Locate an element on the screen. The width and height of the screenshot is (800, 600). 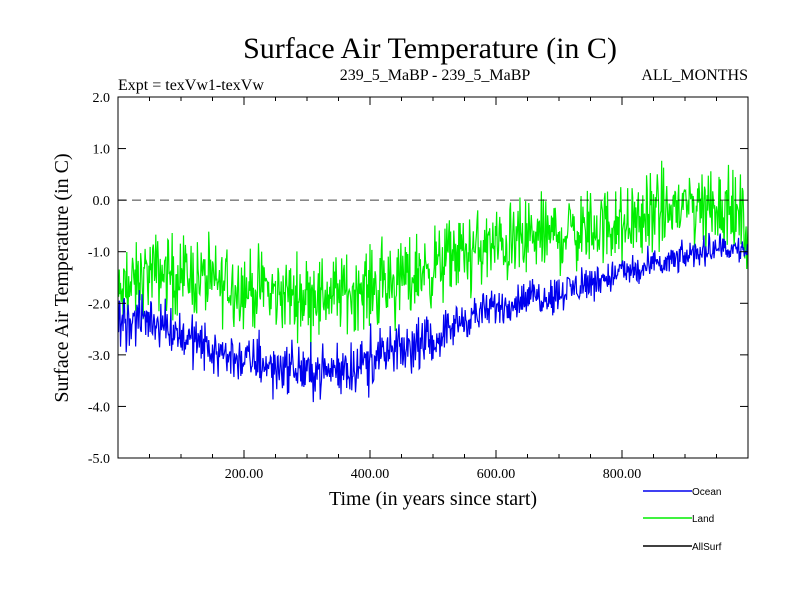
y-tick-label: 1.0 is located at coordinates (102, 150).